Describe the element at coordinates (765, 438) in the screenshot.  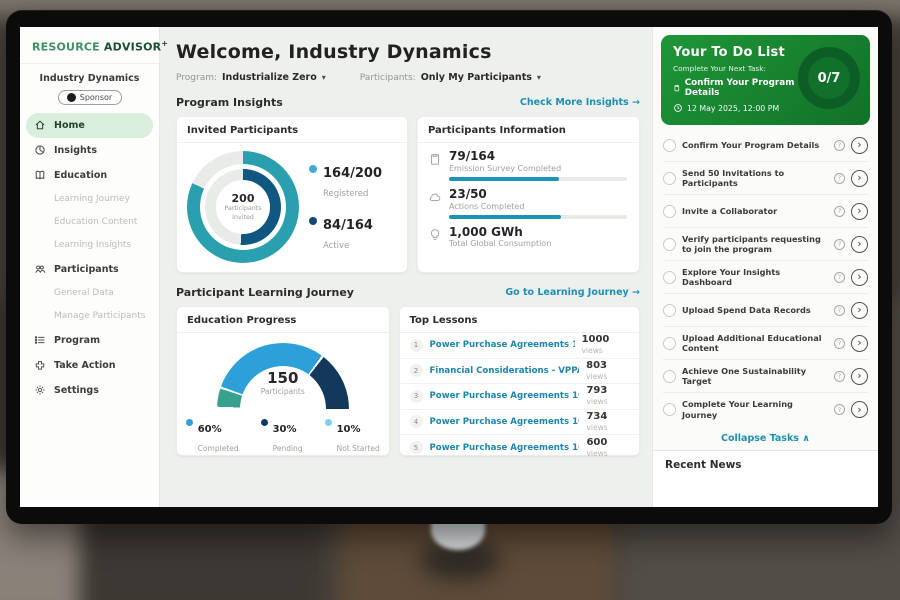
I see `collapse-tasks-link: Collapse Tasks ∧` at that location.